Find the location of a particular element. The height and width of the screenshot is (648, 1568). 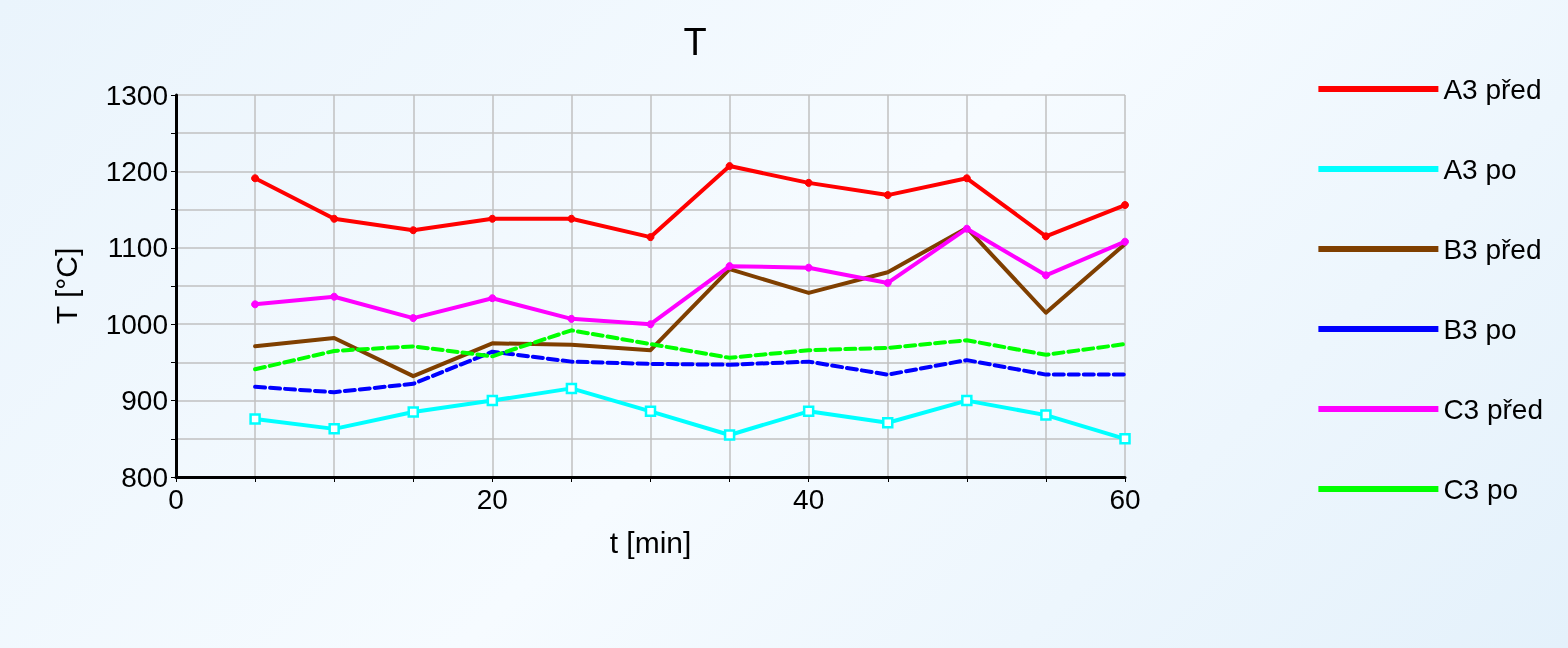

legend-label: B3 po is located at coordinates (1480, 329).